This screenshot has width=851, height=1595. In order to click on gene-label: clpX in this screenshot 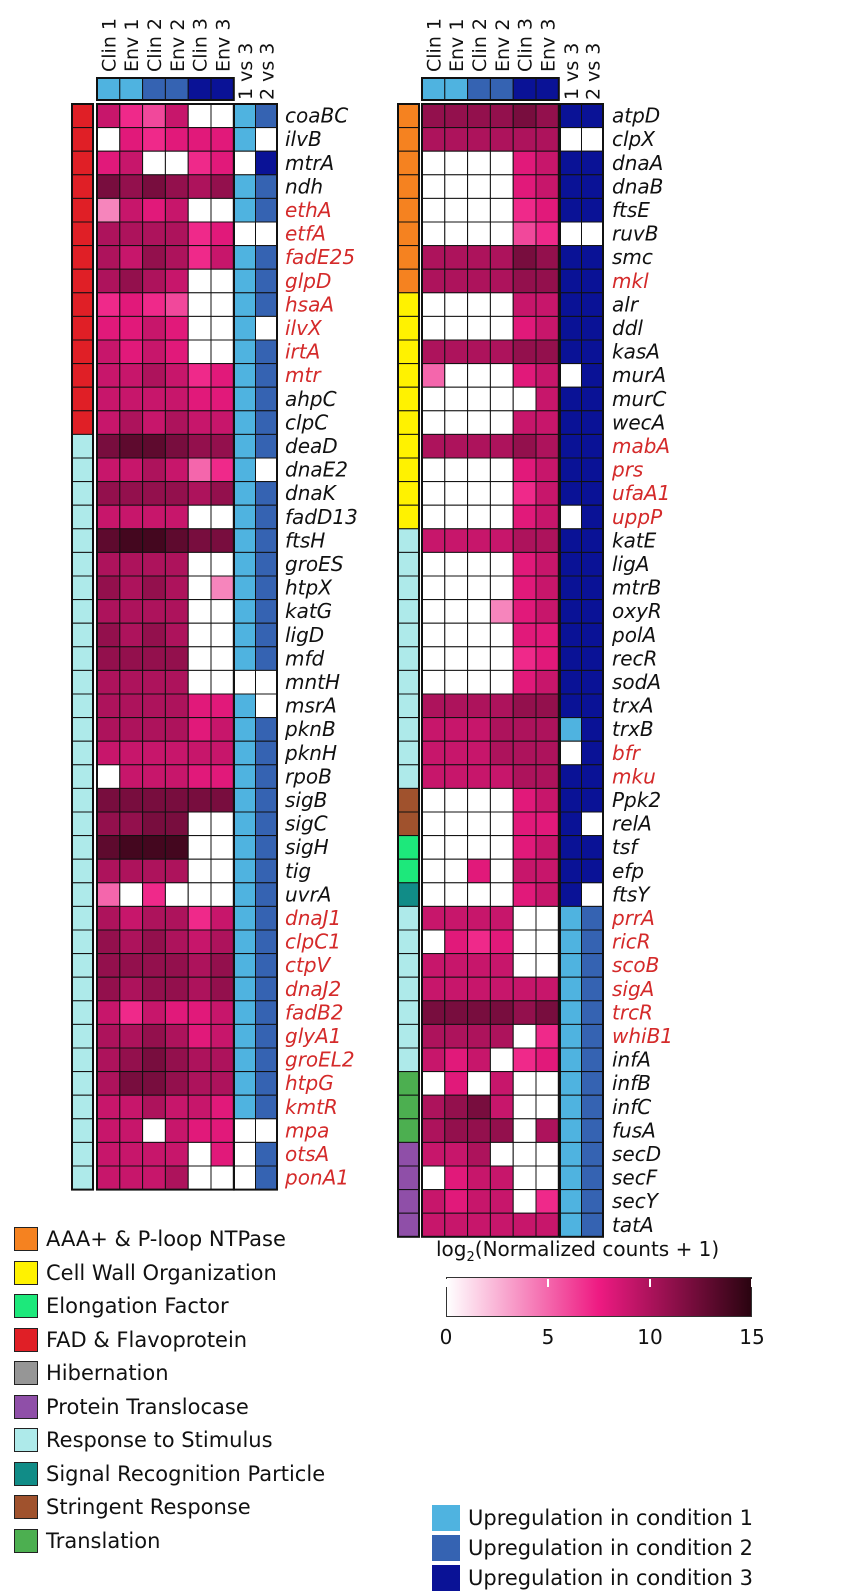, I will do `click(634, 139)`.